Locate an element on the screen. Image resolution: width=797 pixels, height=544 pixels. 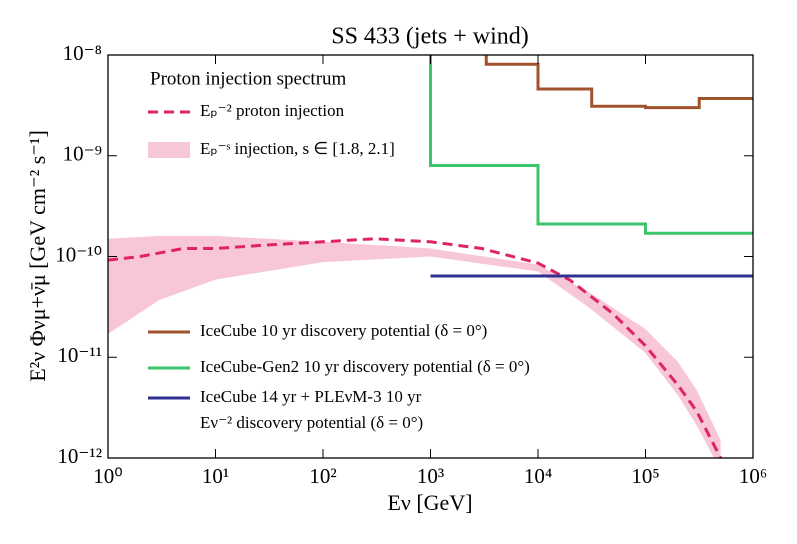
y-tick-label: 10⁻¹² is located at coordinates (79, 456).